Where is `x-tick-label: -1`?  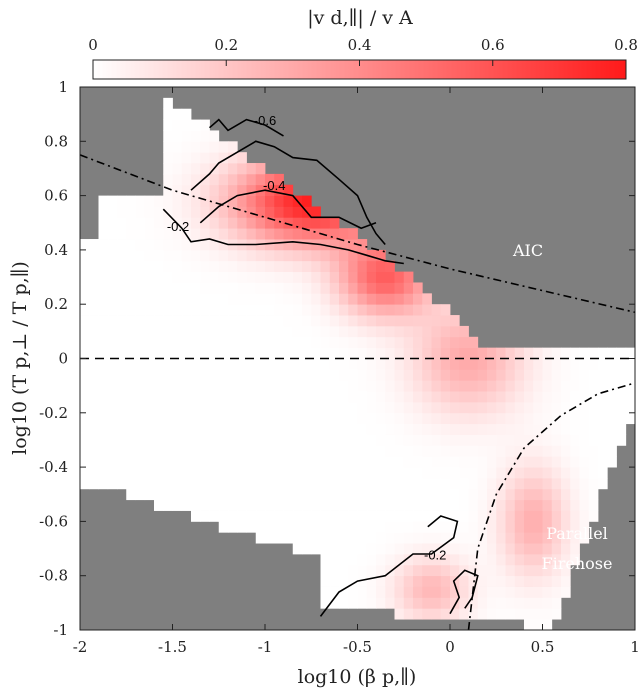
x-tick-label: -1 is located at coordinates (265, 647).